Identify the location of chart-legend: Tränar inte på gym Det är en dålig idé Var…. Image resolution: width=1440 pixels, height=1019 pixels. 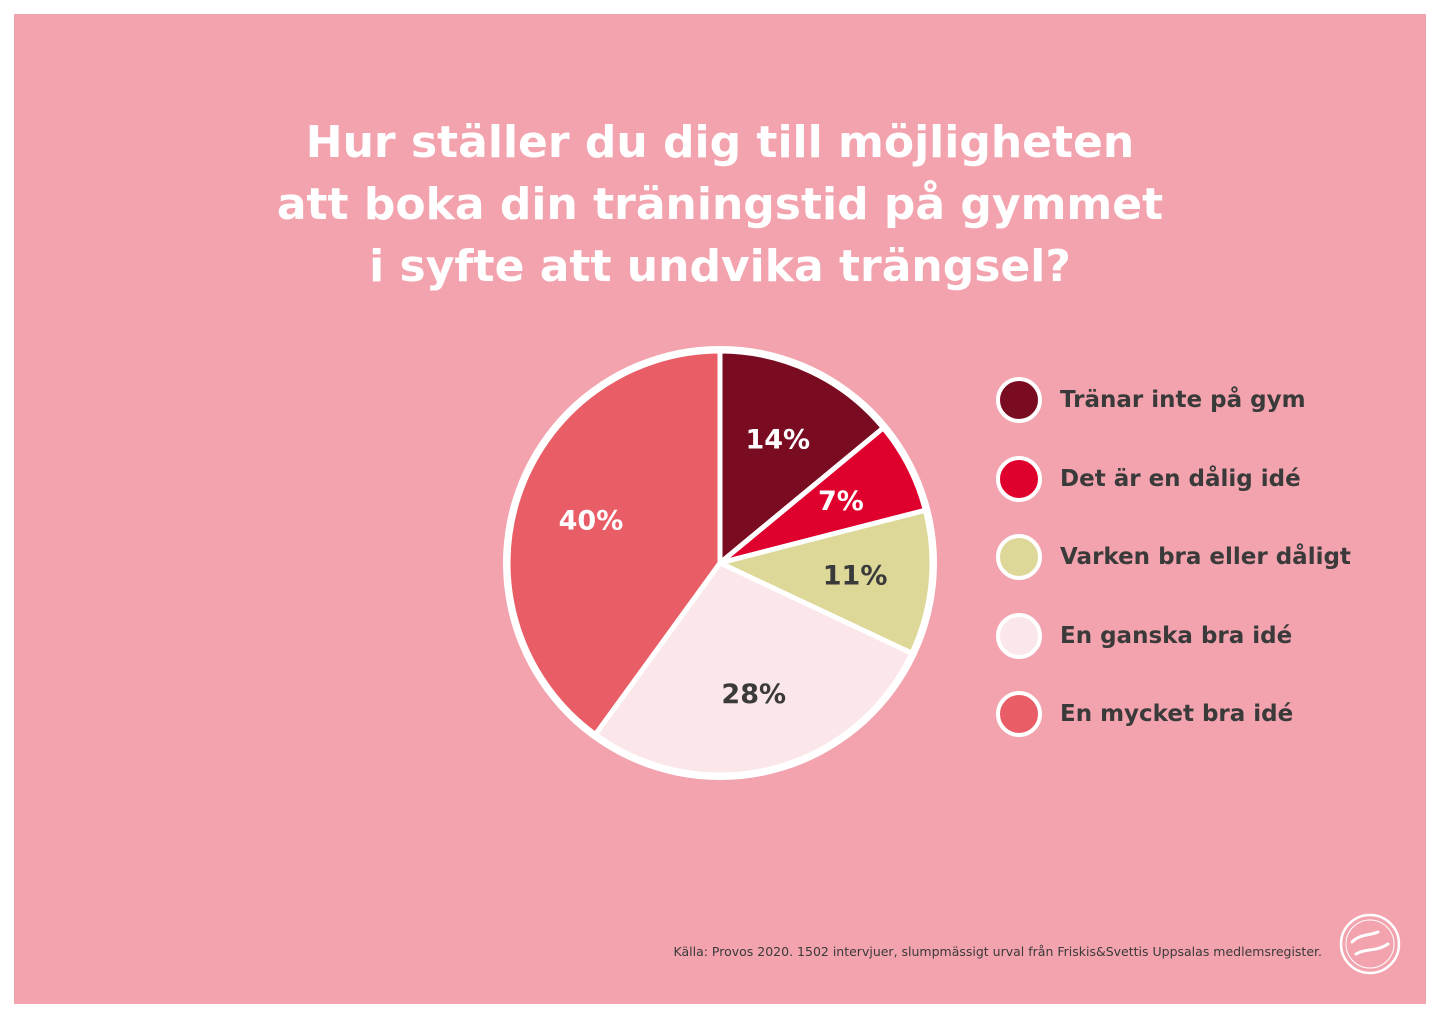
(1173, 568).